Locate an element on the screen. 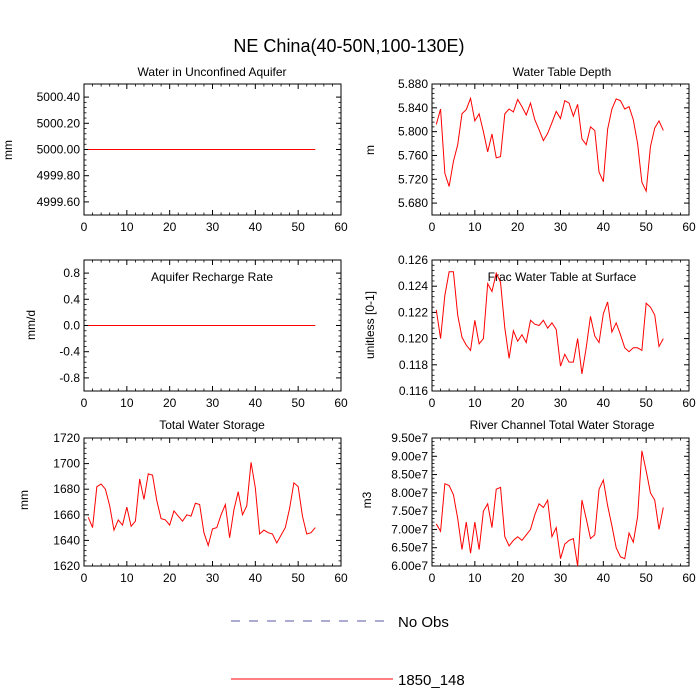 The height and width of the screenshot is (700, 700). y-tick-label: 5.840 is located at coordinates (413, 108).